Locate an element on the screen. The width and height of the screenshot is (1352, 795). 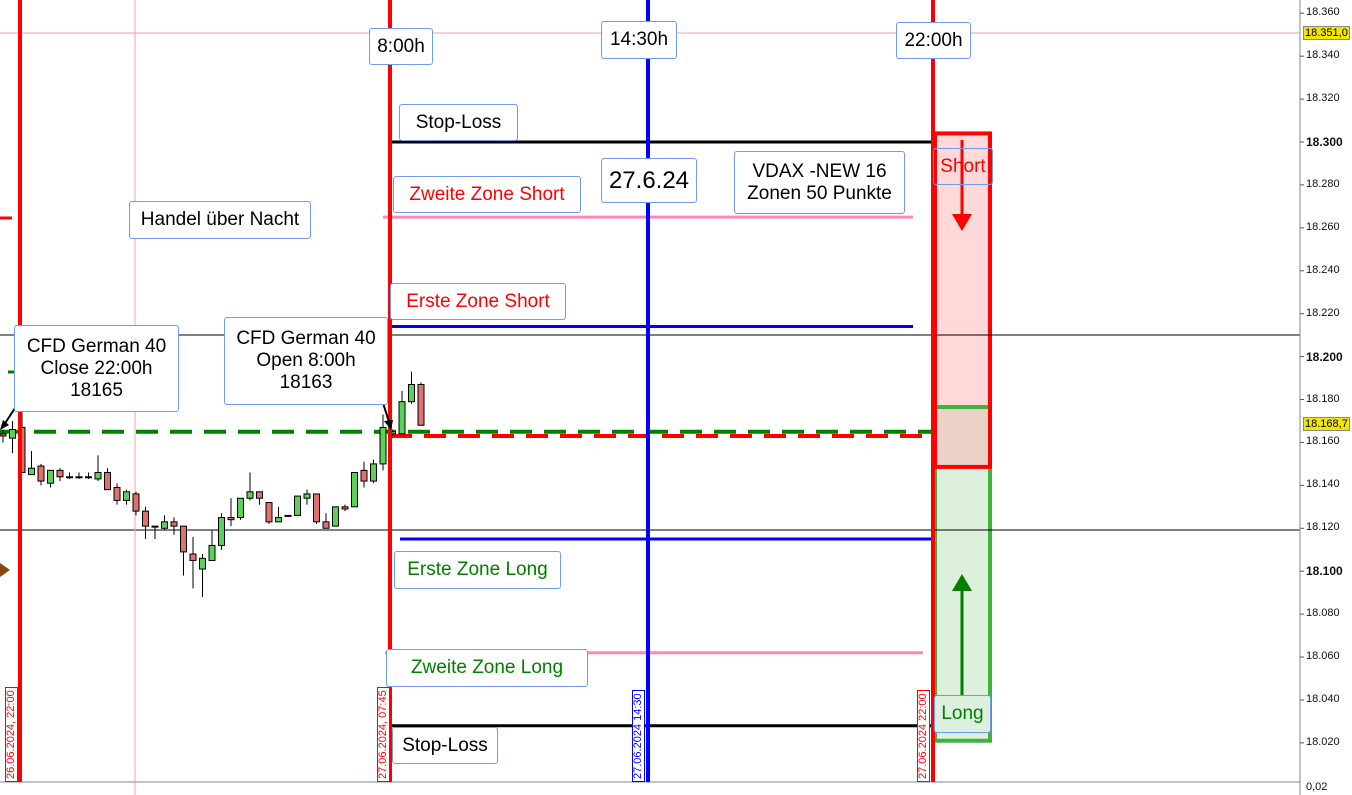
price-tag-top: 18.351,0 is located at coordinates (1326, 32).